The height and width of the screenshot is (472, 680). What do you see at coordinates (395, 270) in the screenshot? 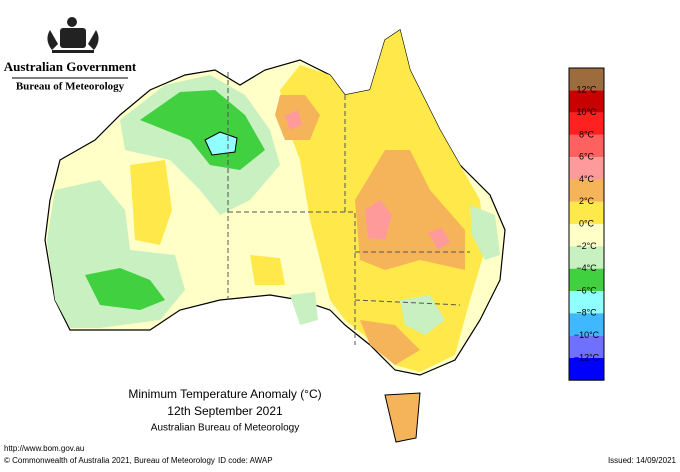
I see `anomaly-green-e` at bounding box center [395, 270].